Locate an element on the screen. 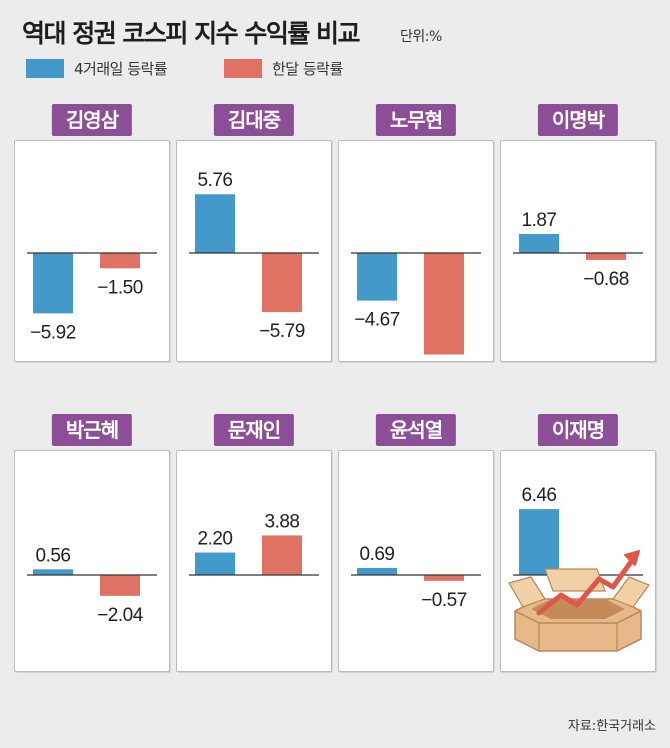 Image resolution: width=670 pixels, height=748 pixels. data-label: 1.87 is located at coordinates (539, 220).